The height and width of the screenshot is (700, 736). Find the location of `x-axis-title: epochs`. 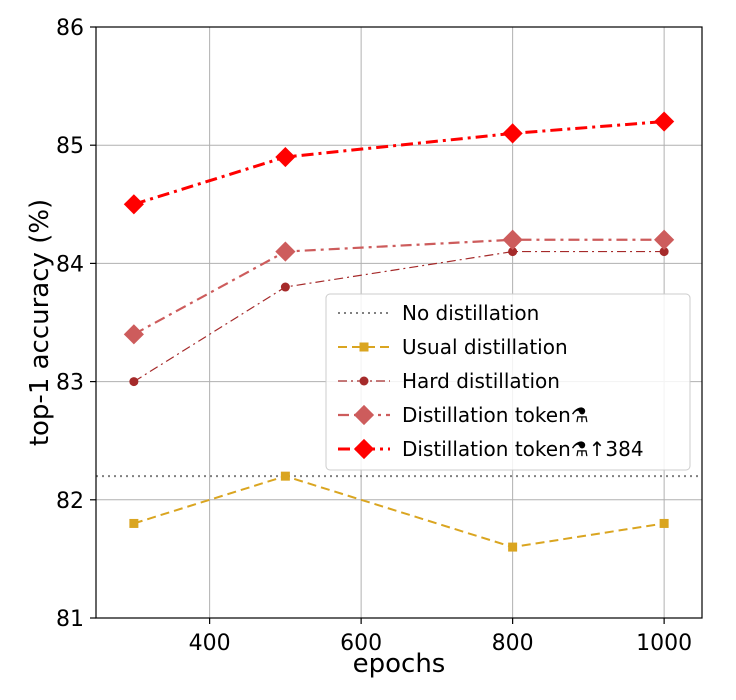

x-axis-title: epochs is located at coordinates (399, 664).